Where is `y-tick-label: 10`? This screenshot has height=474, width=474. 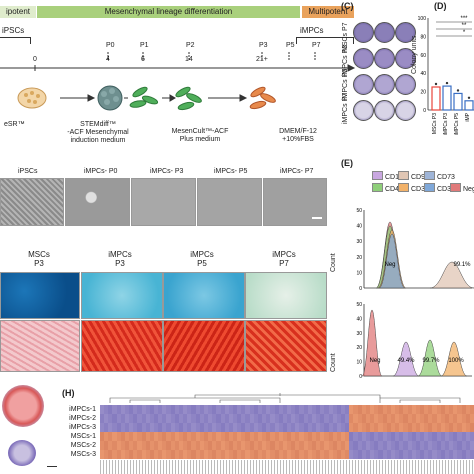
y-tick-label: 10 is located at coordinates (359, 273).